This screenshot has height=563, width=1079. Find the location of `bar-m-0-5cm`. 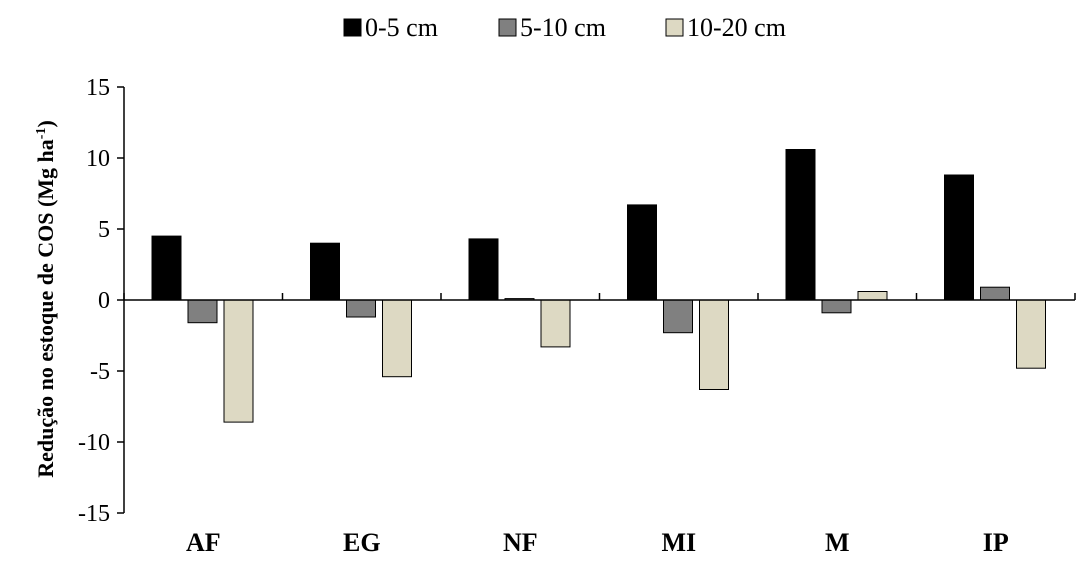

bar-m-0-5cm is located at coordinates (800, 225).